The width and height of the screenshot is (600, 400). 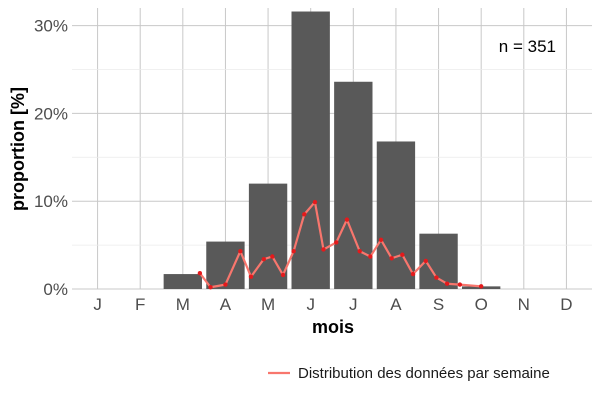 I want to click on weekly-points, so click(x=340, y=244).